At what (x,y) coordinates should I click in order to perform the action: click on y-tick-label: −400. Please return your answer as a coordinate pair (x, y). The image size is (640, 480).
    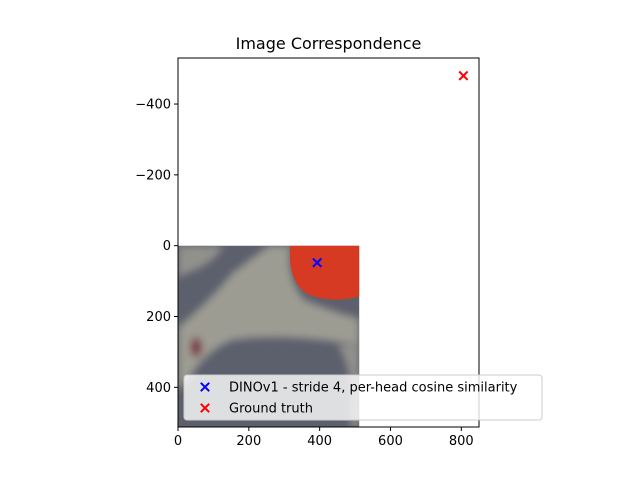
    Looking at the image, I should click on (153, 105).